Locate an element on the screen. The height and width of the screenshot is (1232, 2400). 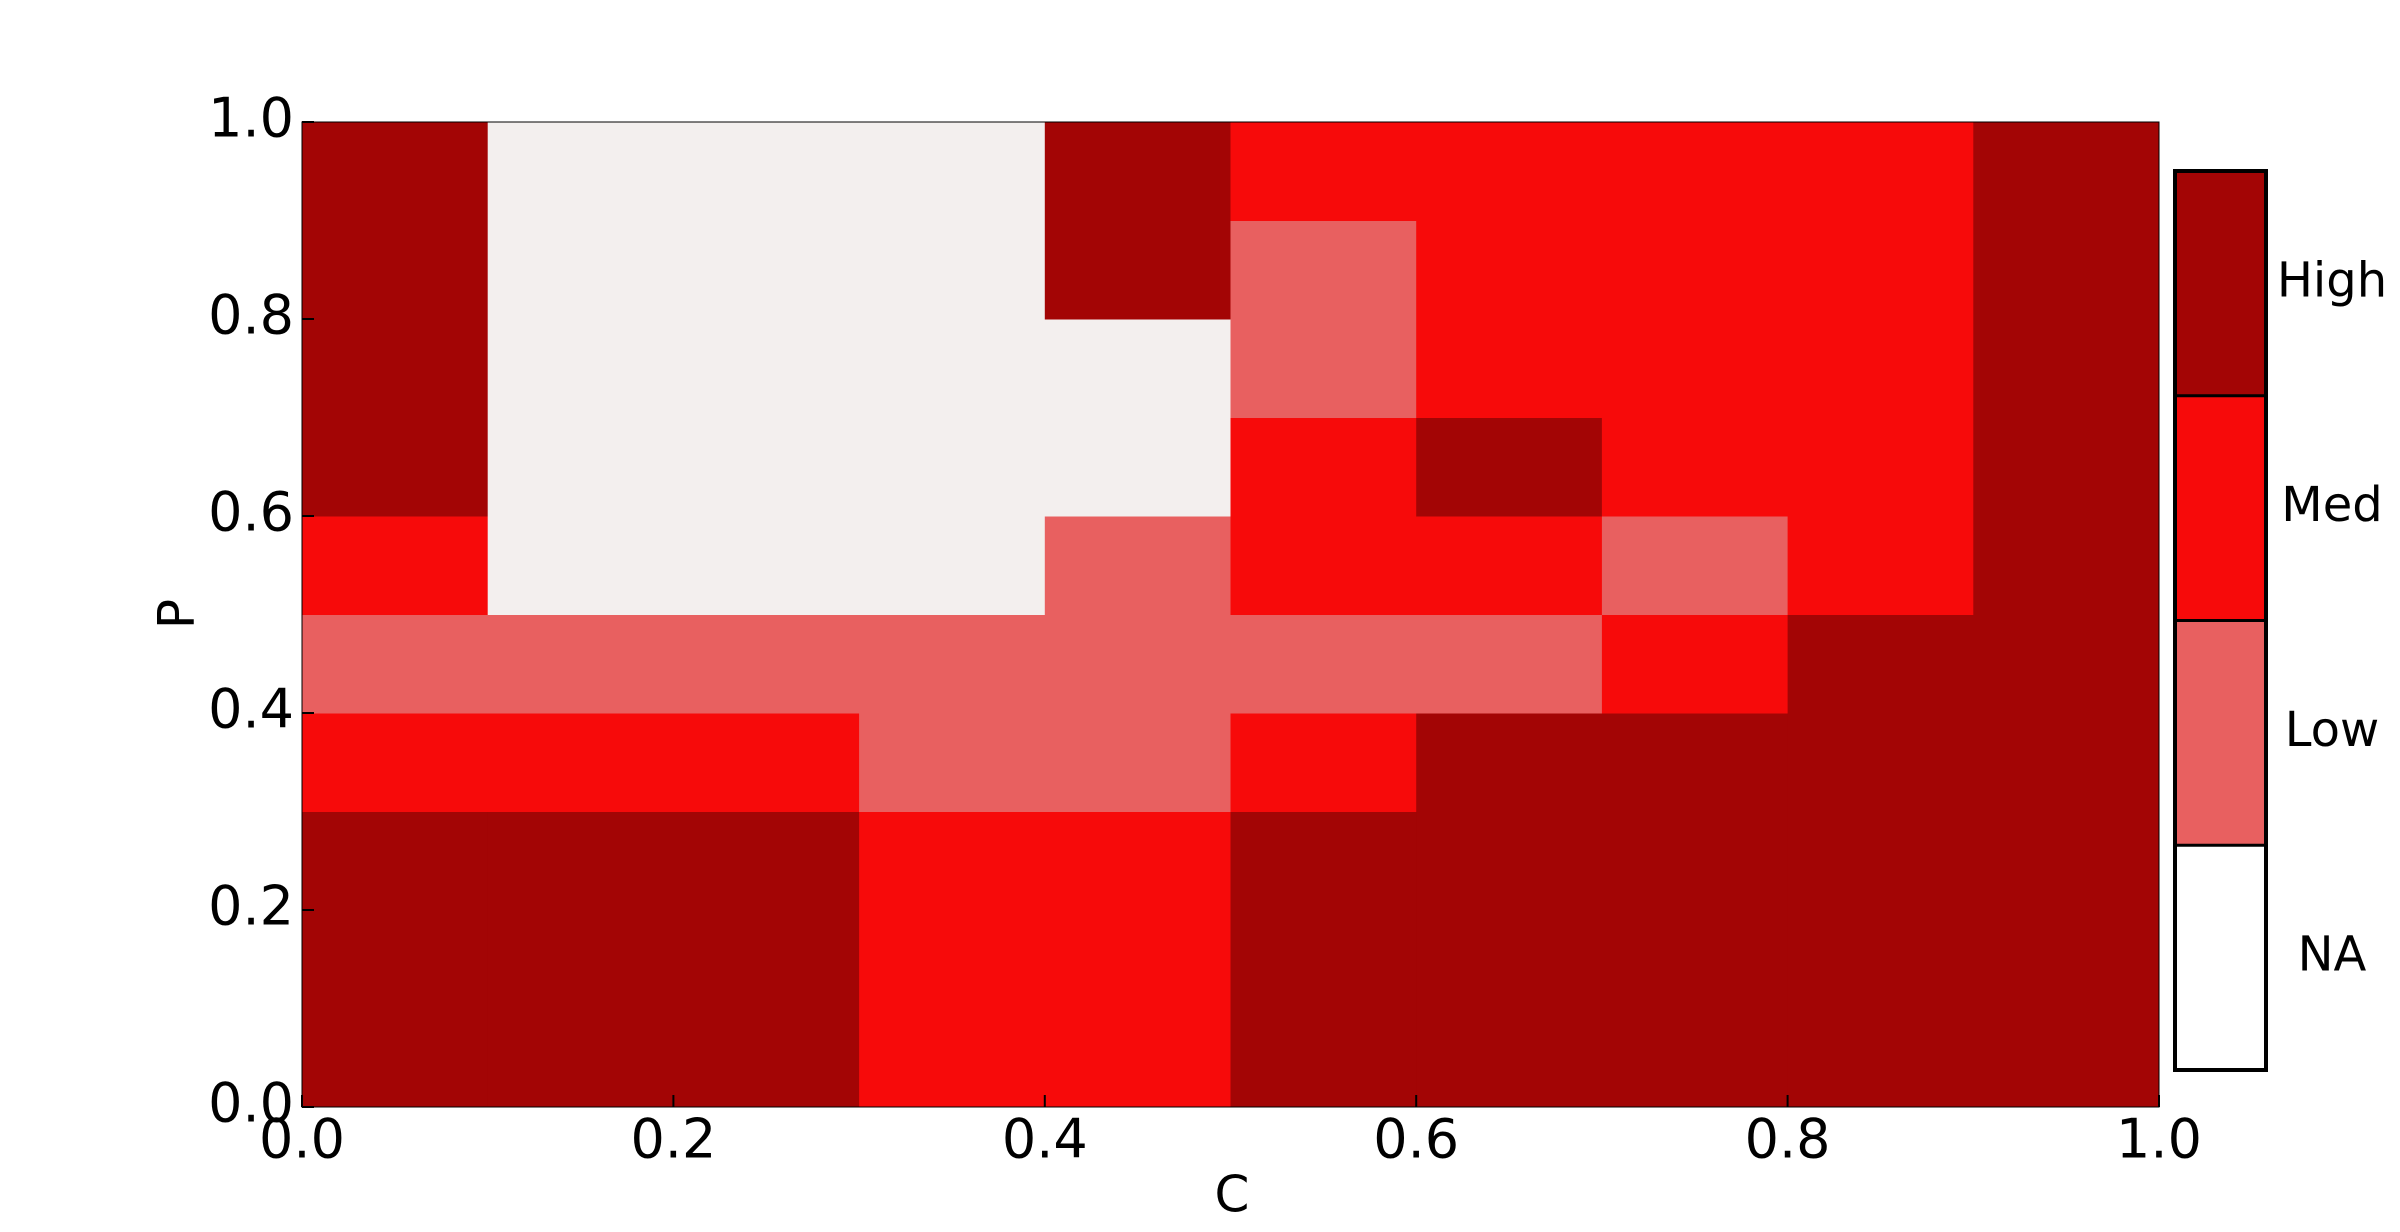
x-tick-label: 0.6 is located at coordinates (1416, 1139).